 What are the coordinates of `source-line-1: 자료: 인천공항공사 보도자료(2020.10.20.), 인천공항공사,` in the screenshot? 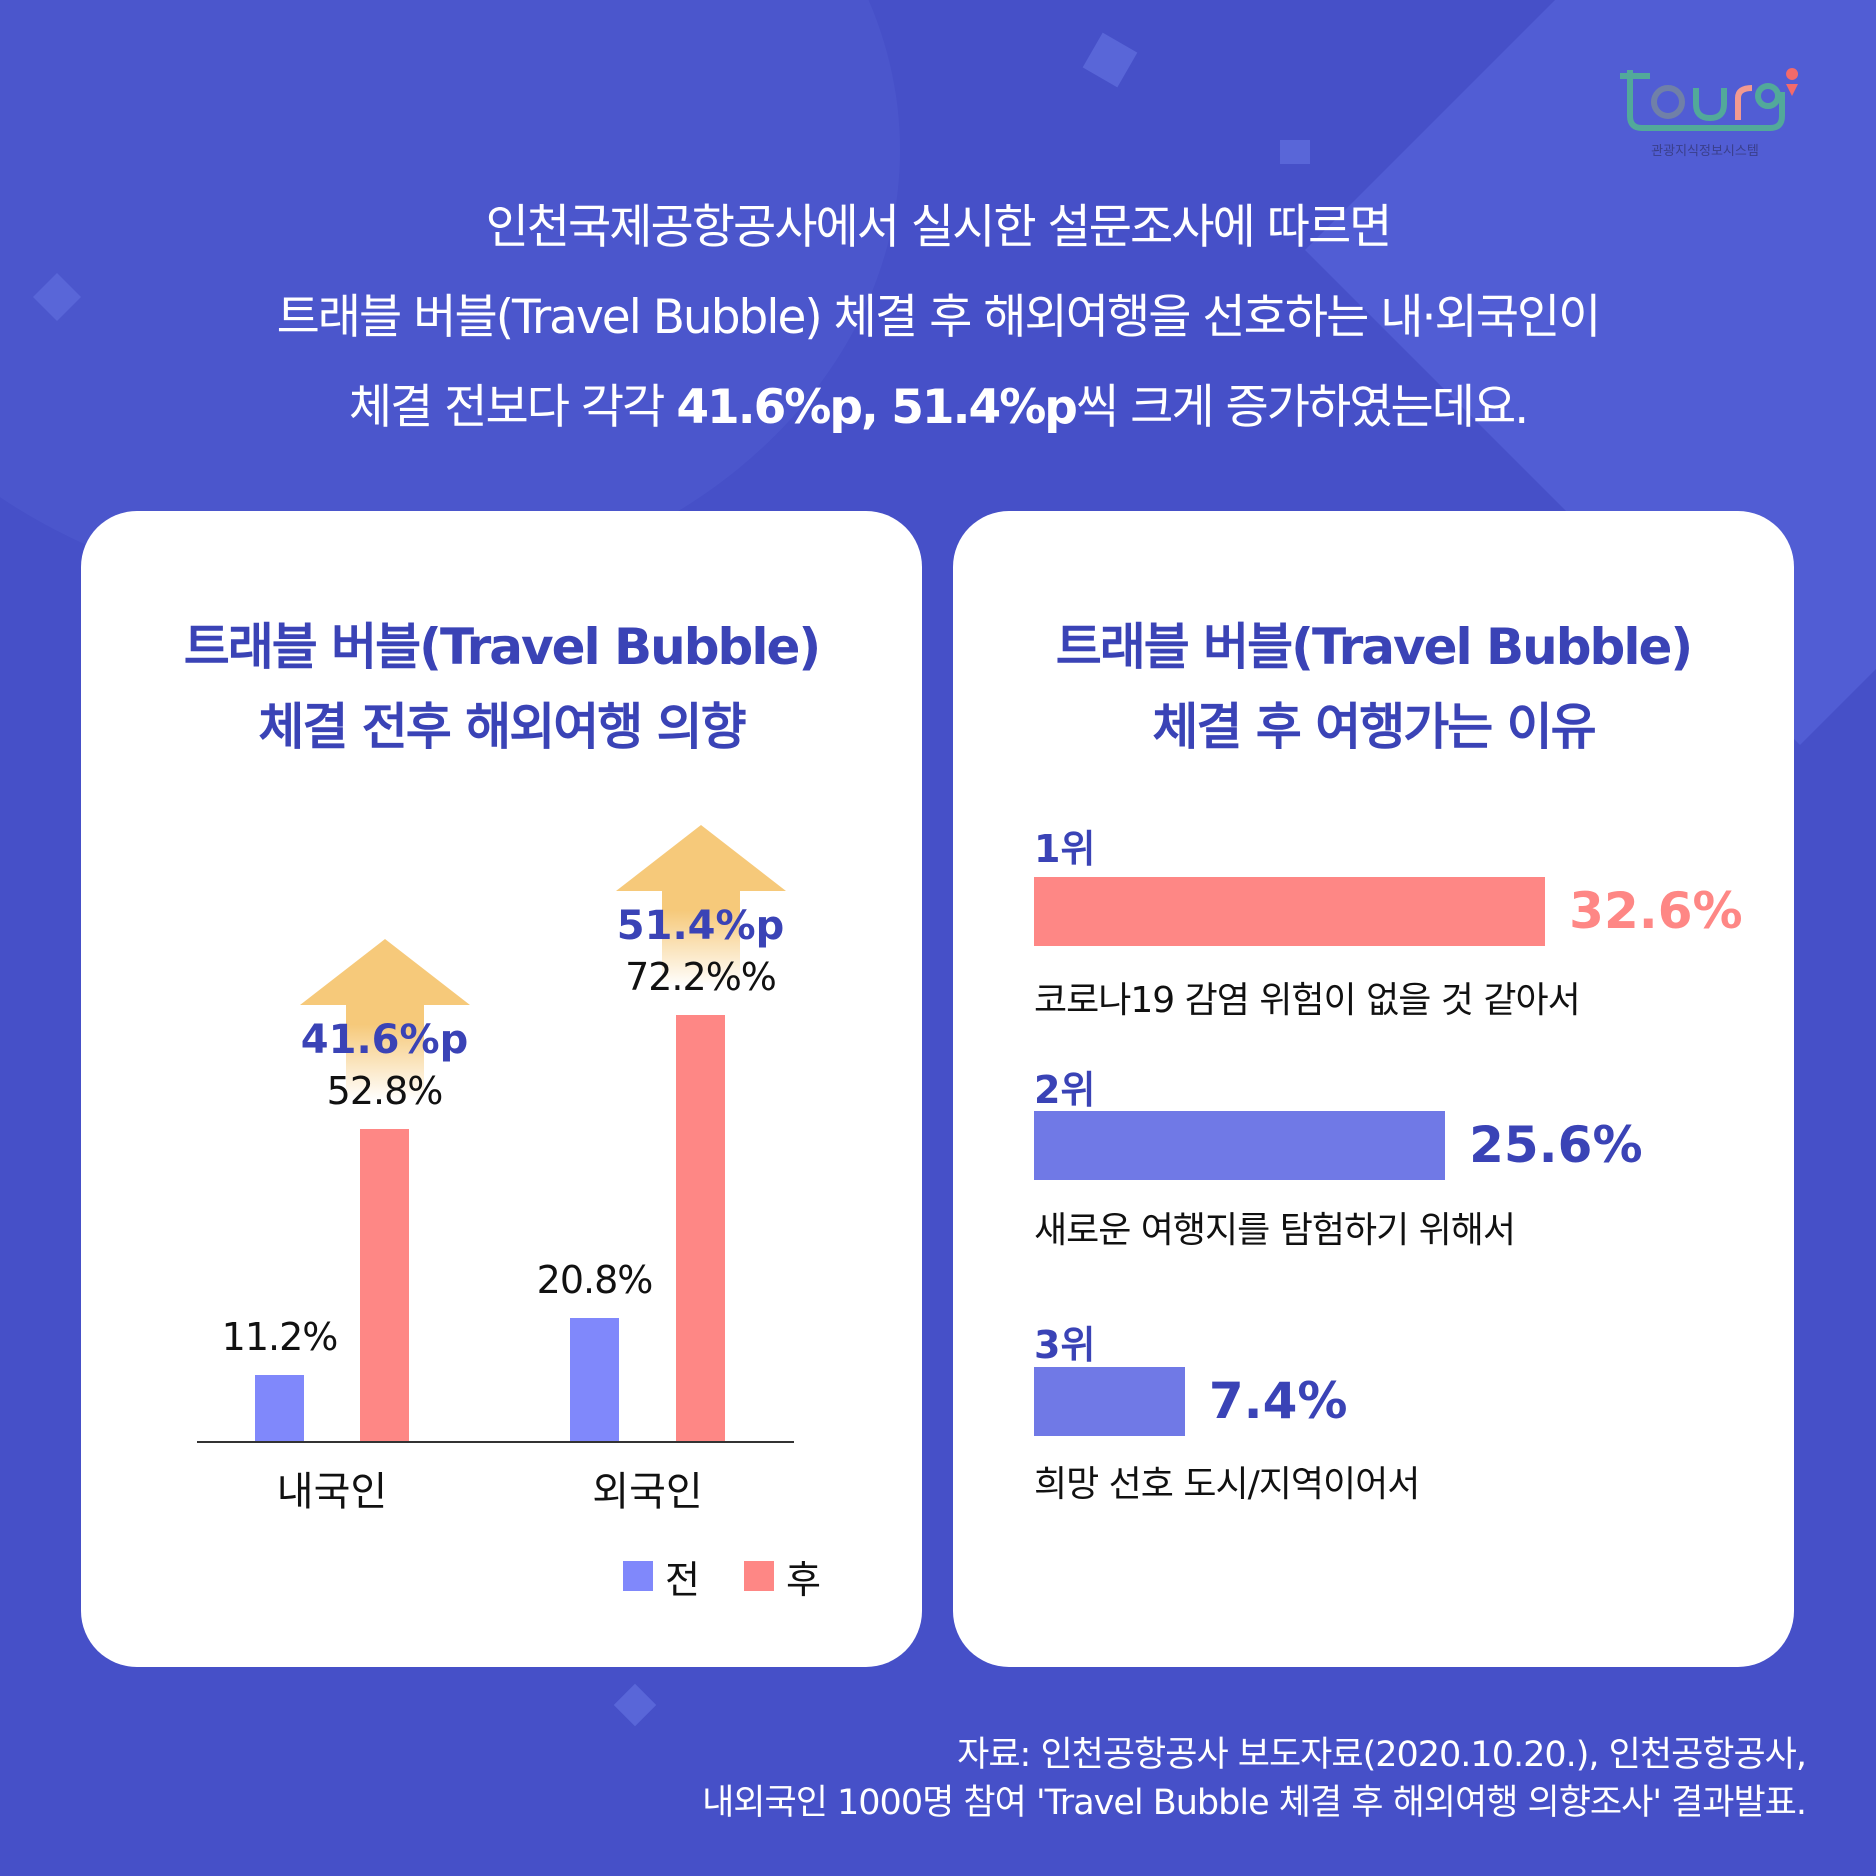 It's located at (1382, 1755).